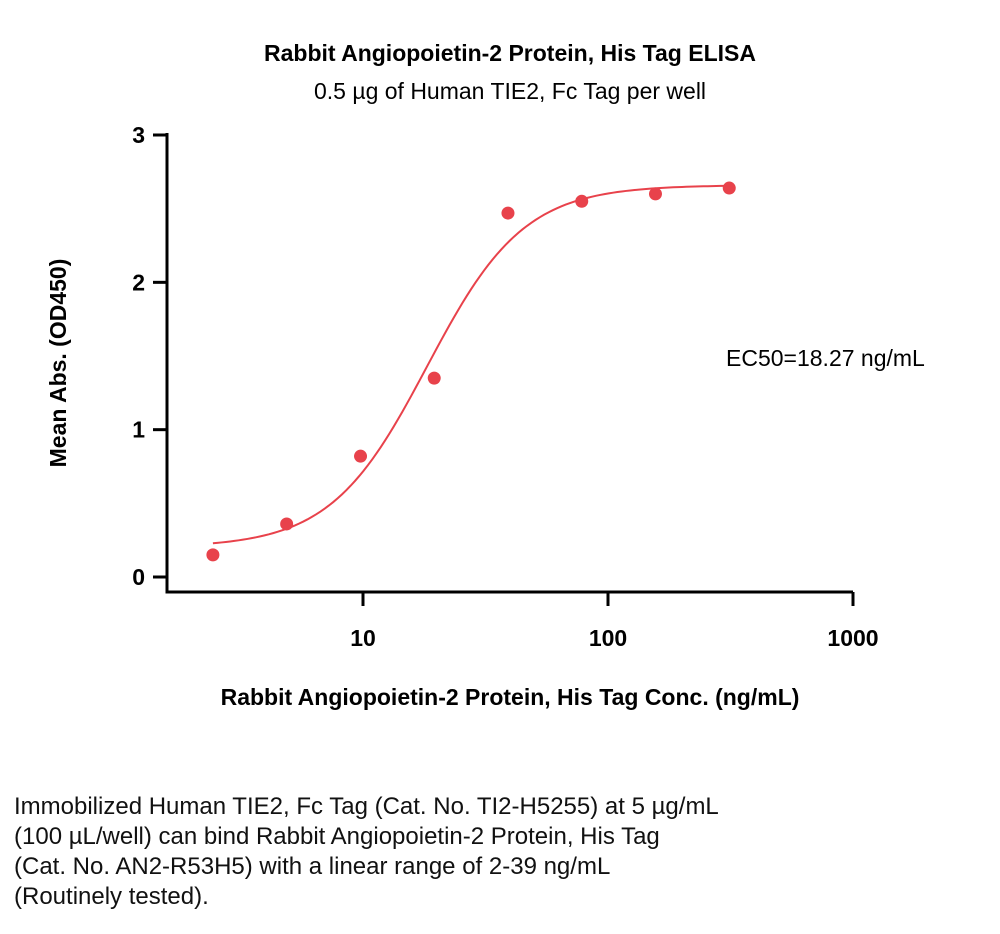 This screenshot has height=934, width=1000. What do you see at coordinates (363, 638) in the screenshot?
I see `x-tick-label: 10` at bounding box center [363, 638].